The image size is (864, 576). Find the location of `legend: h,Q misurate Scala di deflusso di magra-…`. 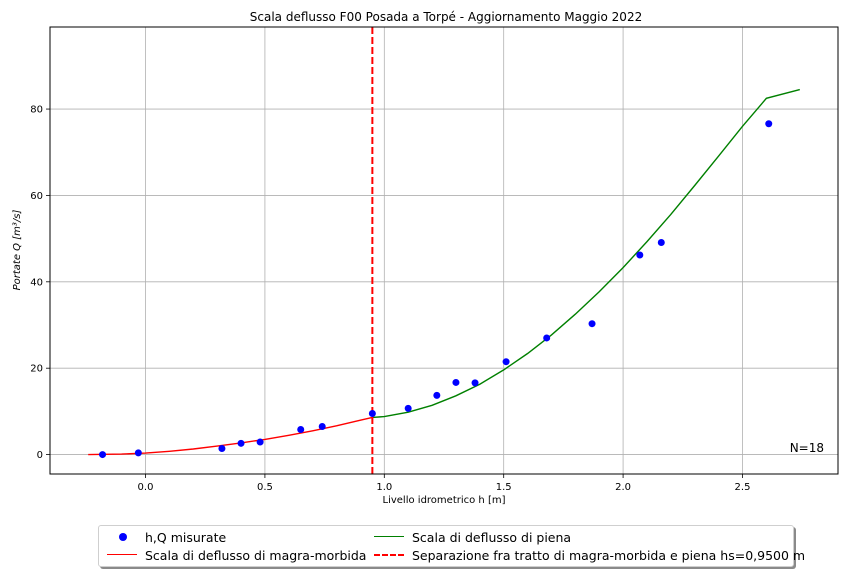

legend: h,Q misurate Scala di deflusso di magra-… is located at coordinates (451, 546).